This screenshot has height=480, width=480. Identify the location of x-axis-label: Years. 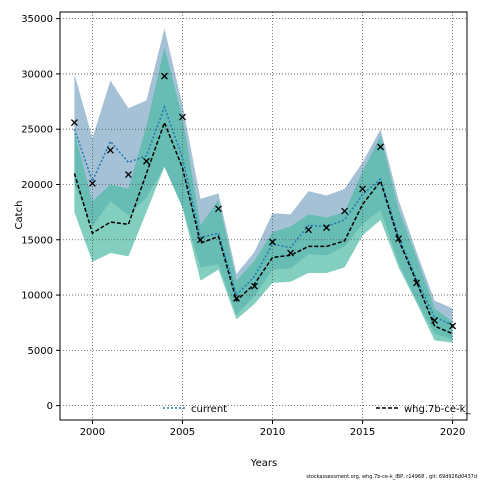
(263, 463).